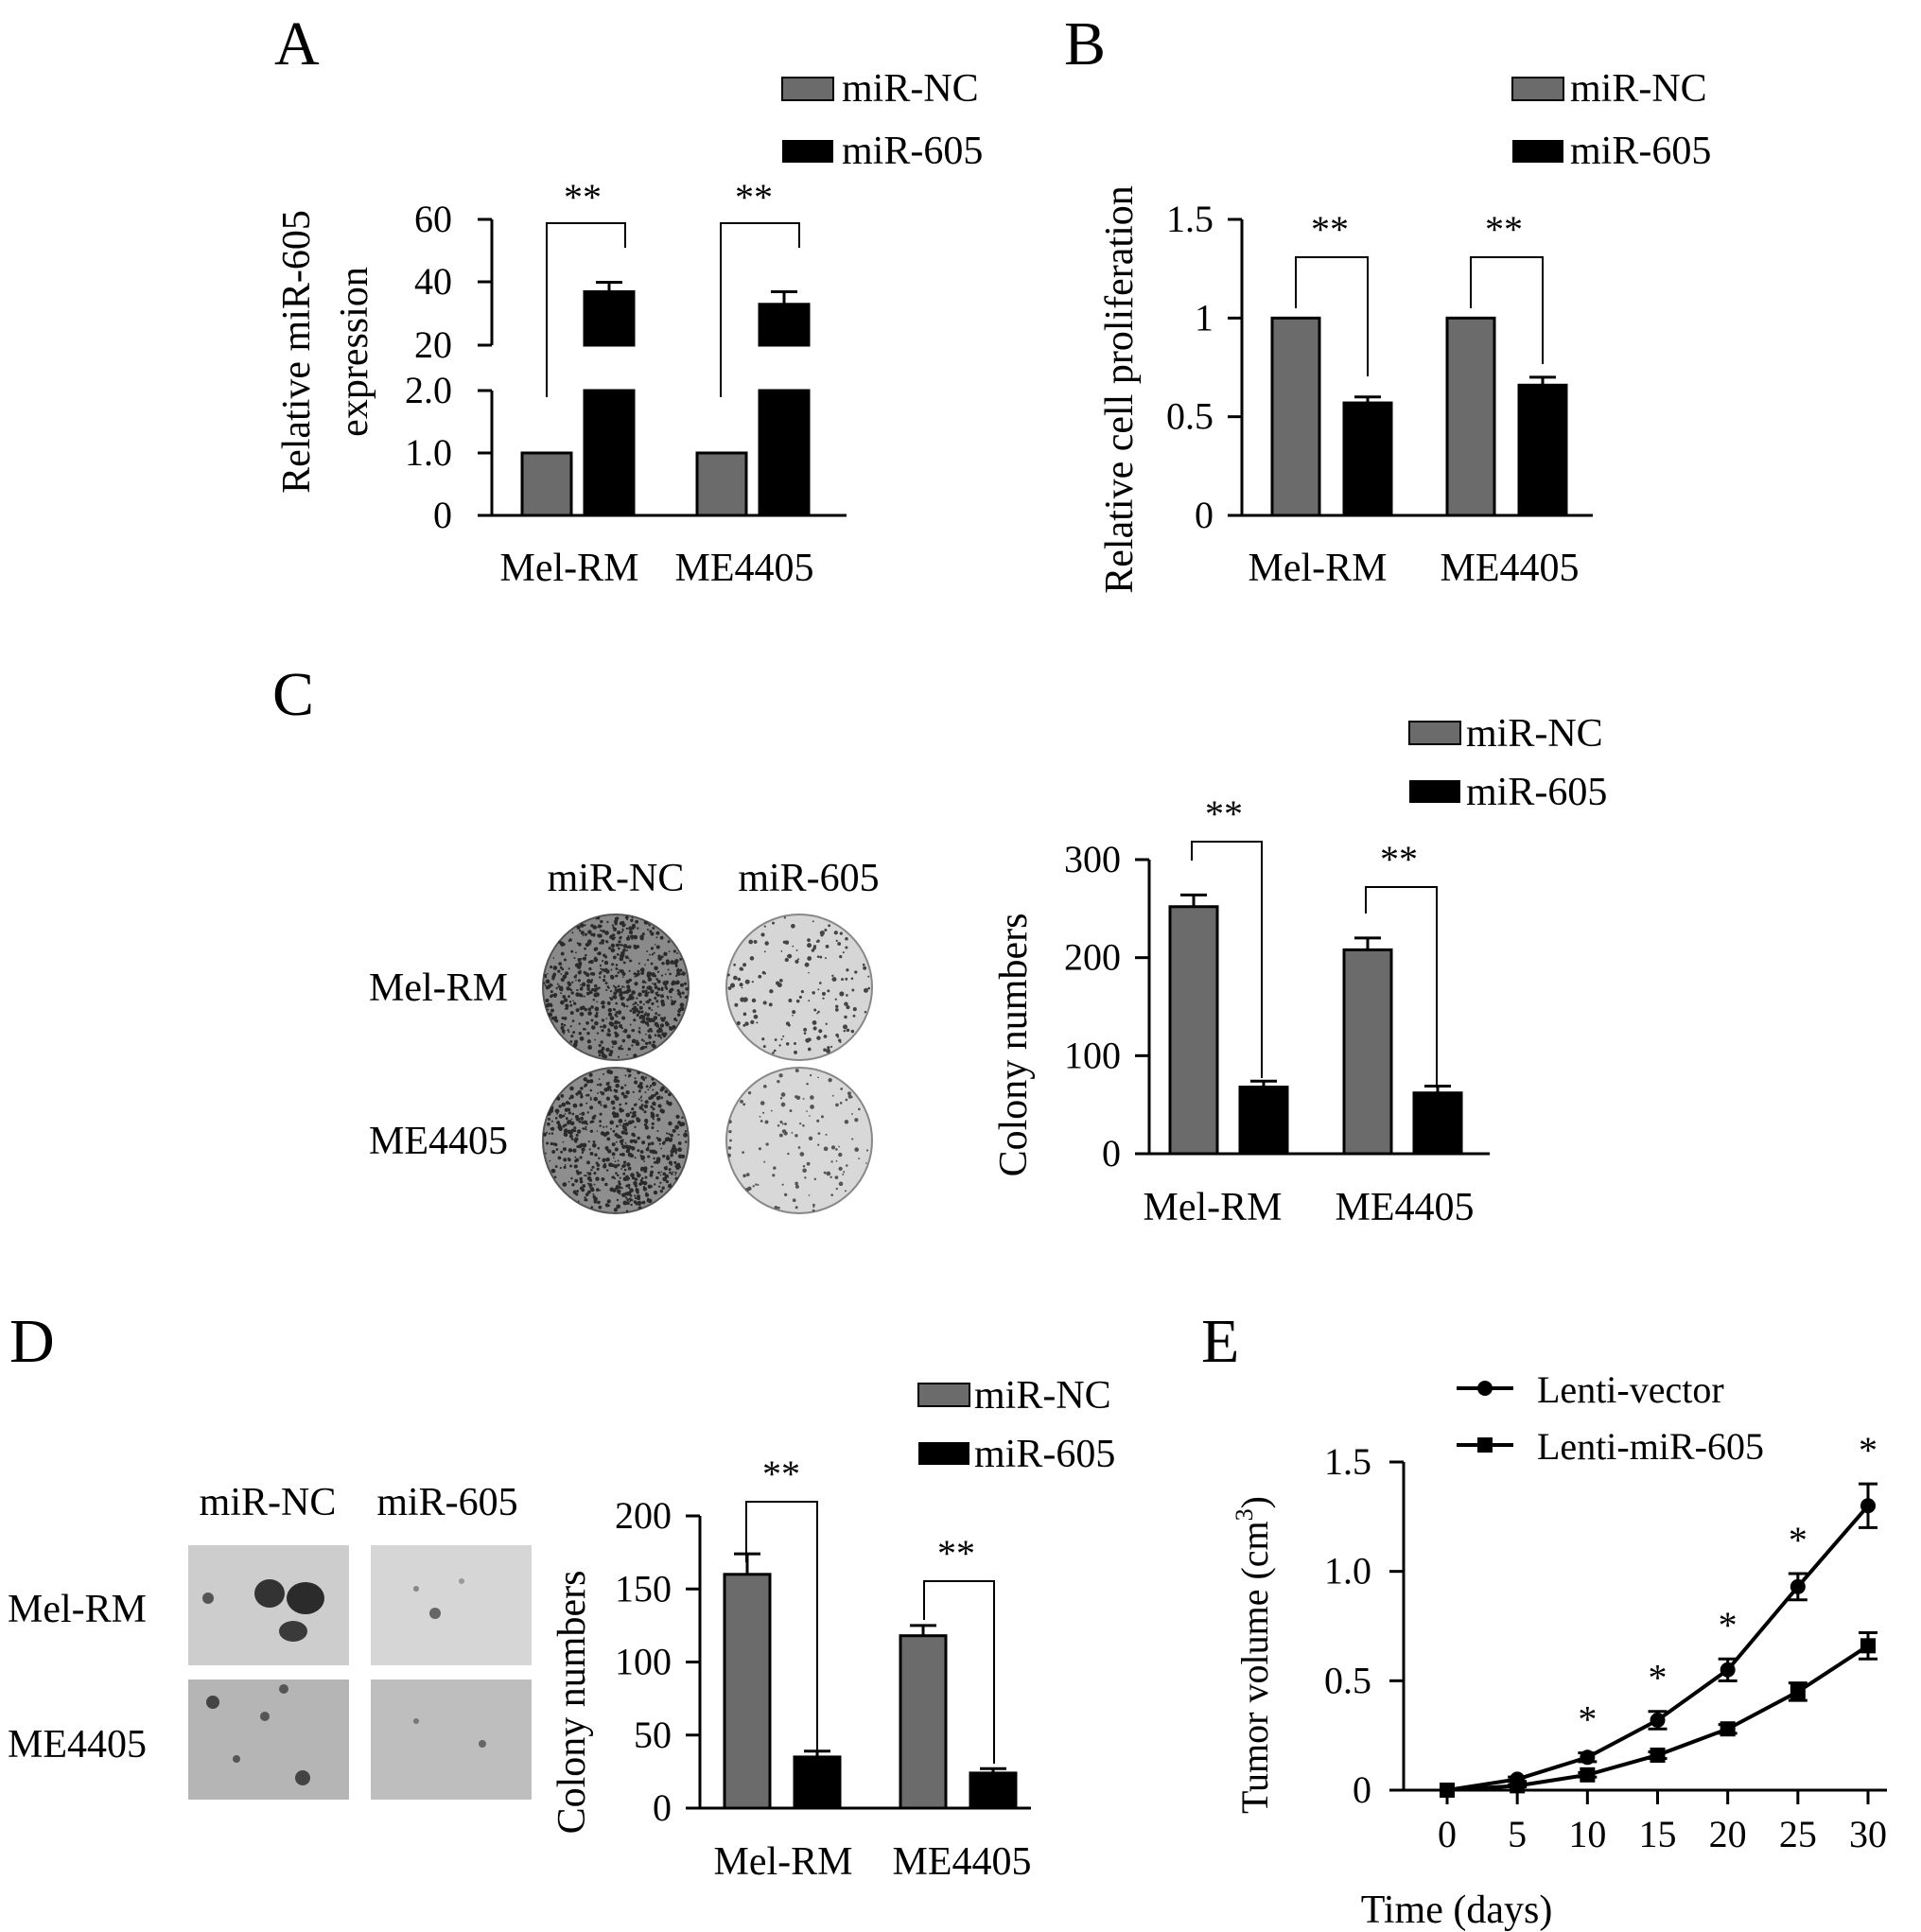 The image size is (1921, 1932). Describe the element at coordinates (1447, 1790) in the screenshot. I see `data-point` at that location.